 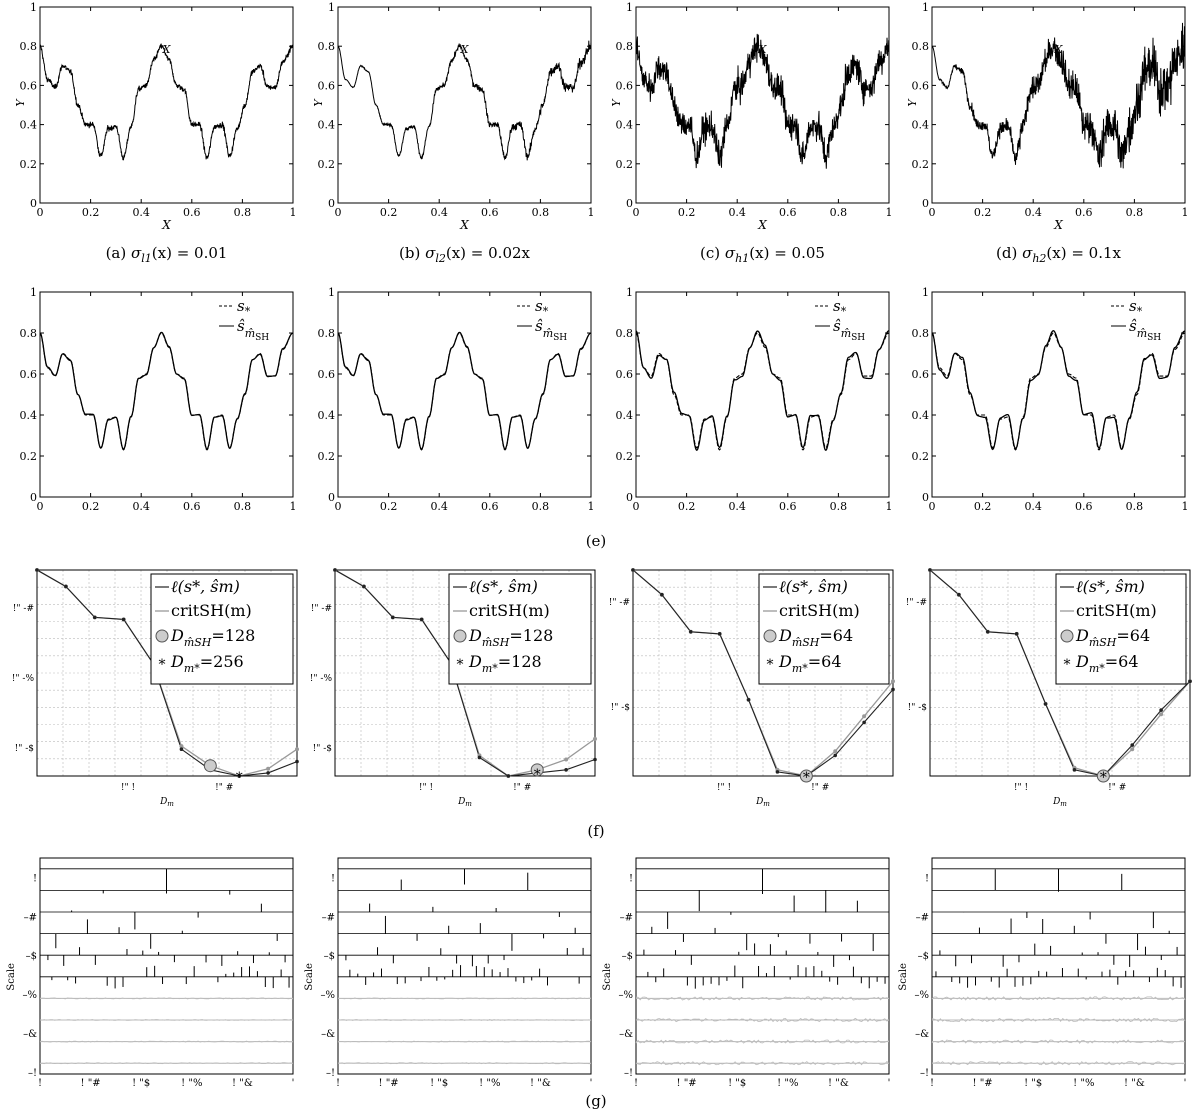 What do you see at coordinates (762, 254) in the screenshot?
I see `caption-row1: (c) σh1(x) = 0.05` at bounding box center [762, 254].